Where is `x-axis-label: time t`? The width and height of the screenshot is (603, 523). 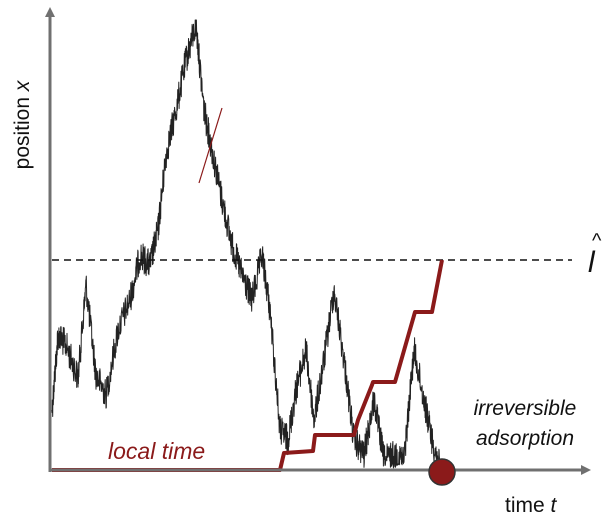 x-axis-label: time t is located at coordinates (531, 505).